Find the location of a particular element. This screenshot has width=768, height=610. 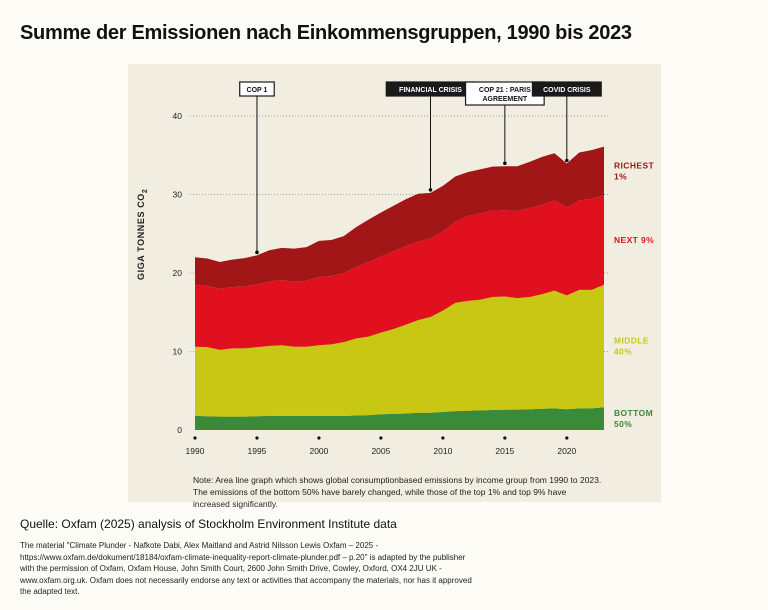

legend-label-middle-share: 40% is located at coordinates (623, 352).